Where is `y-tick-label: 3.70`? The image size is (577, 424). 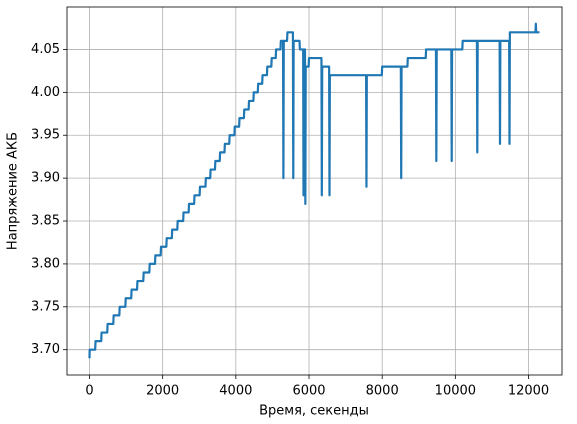
y-tick-label: 3.70 is located at coordinates (45, 349).